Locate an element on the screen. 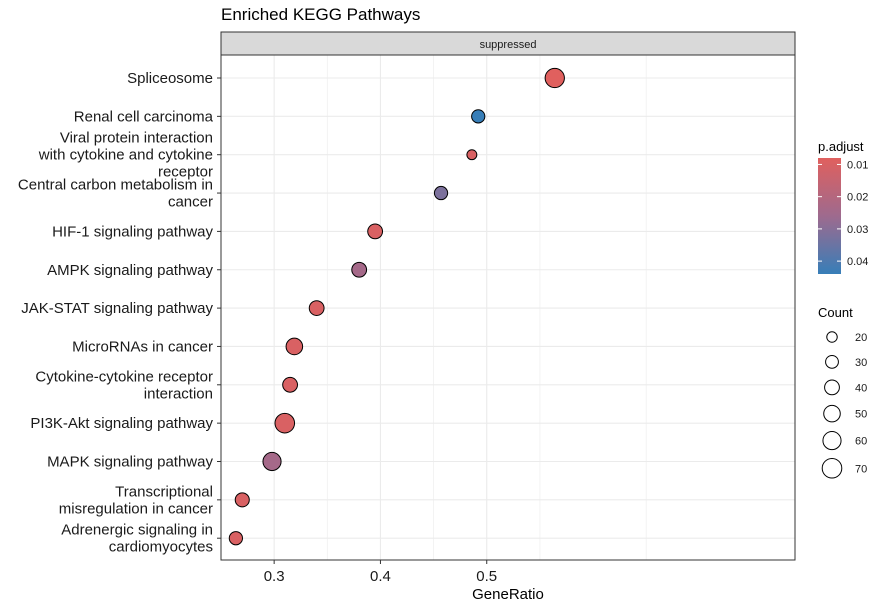 The width and height of the screenshot is (887, 610). x-axis: 0.3 0.4 0.5 is located at coordinates (380, 572).